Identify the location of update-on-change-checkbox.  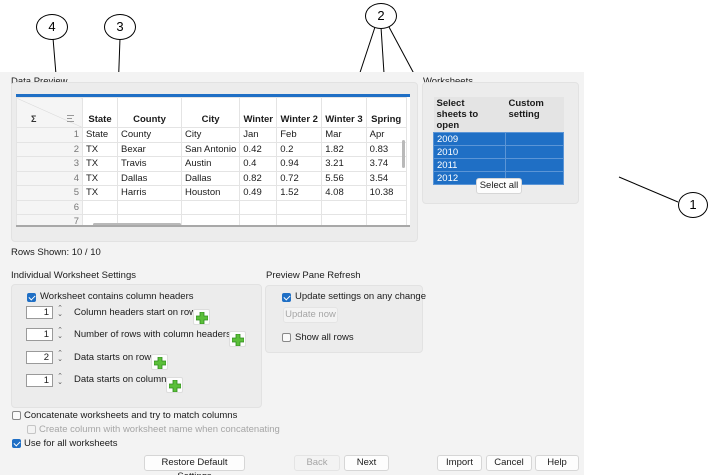
(286, 297).